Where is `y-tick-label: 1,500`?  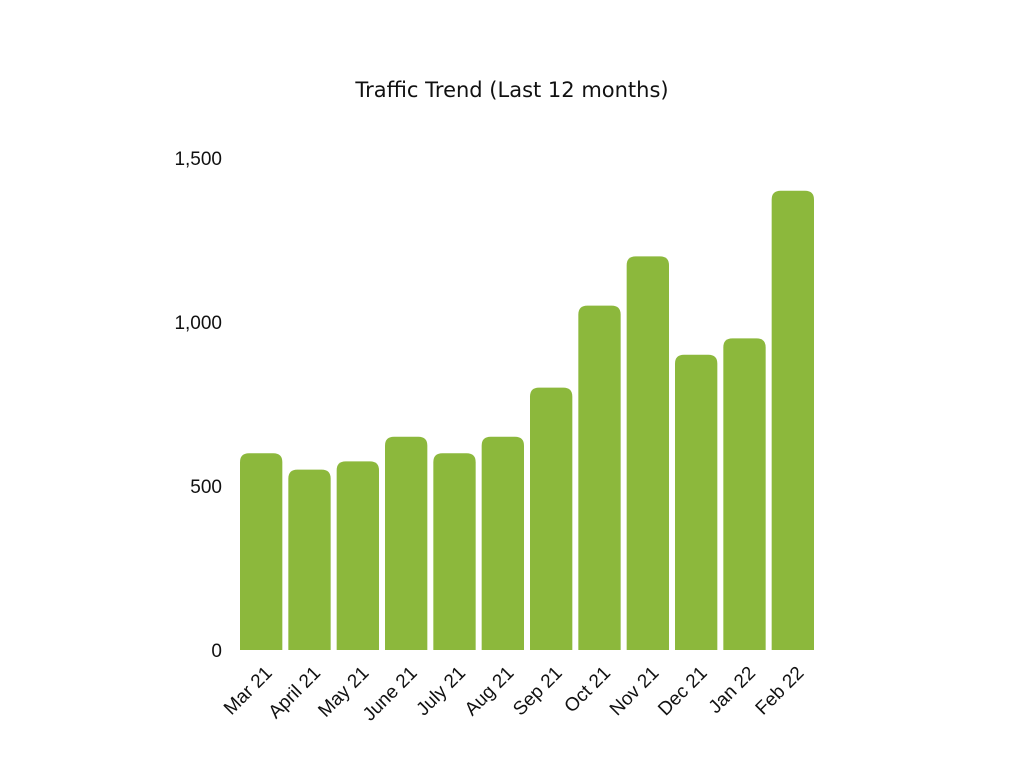
y-tick-label: 1,500 is located at coordinates (198, 159).